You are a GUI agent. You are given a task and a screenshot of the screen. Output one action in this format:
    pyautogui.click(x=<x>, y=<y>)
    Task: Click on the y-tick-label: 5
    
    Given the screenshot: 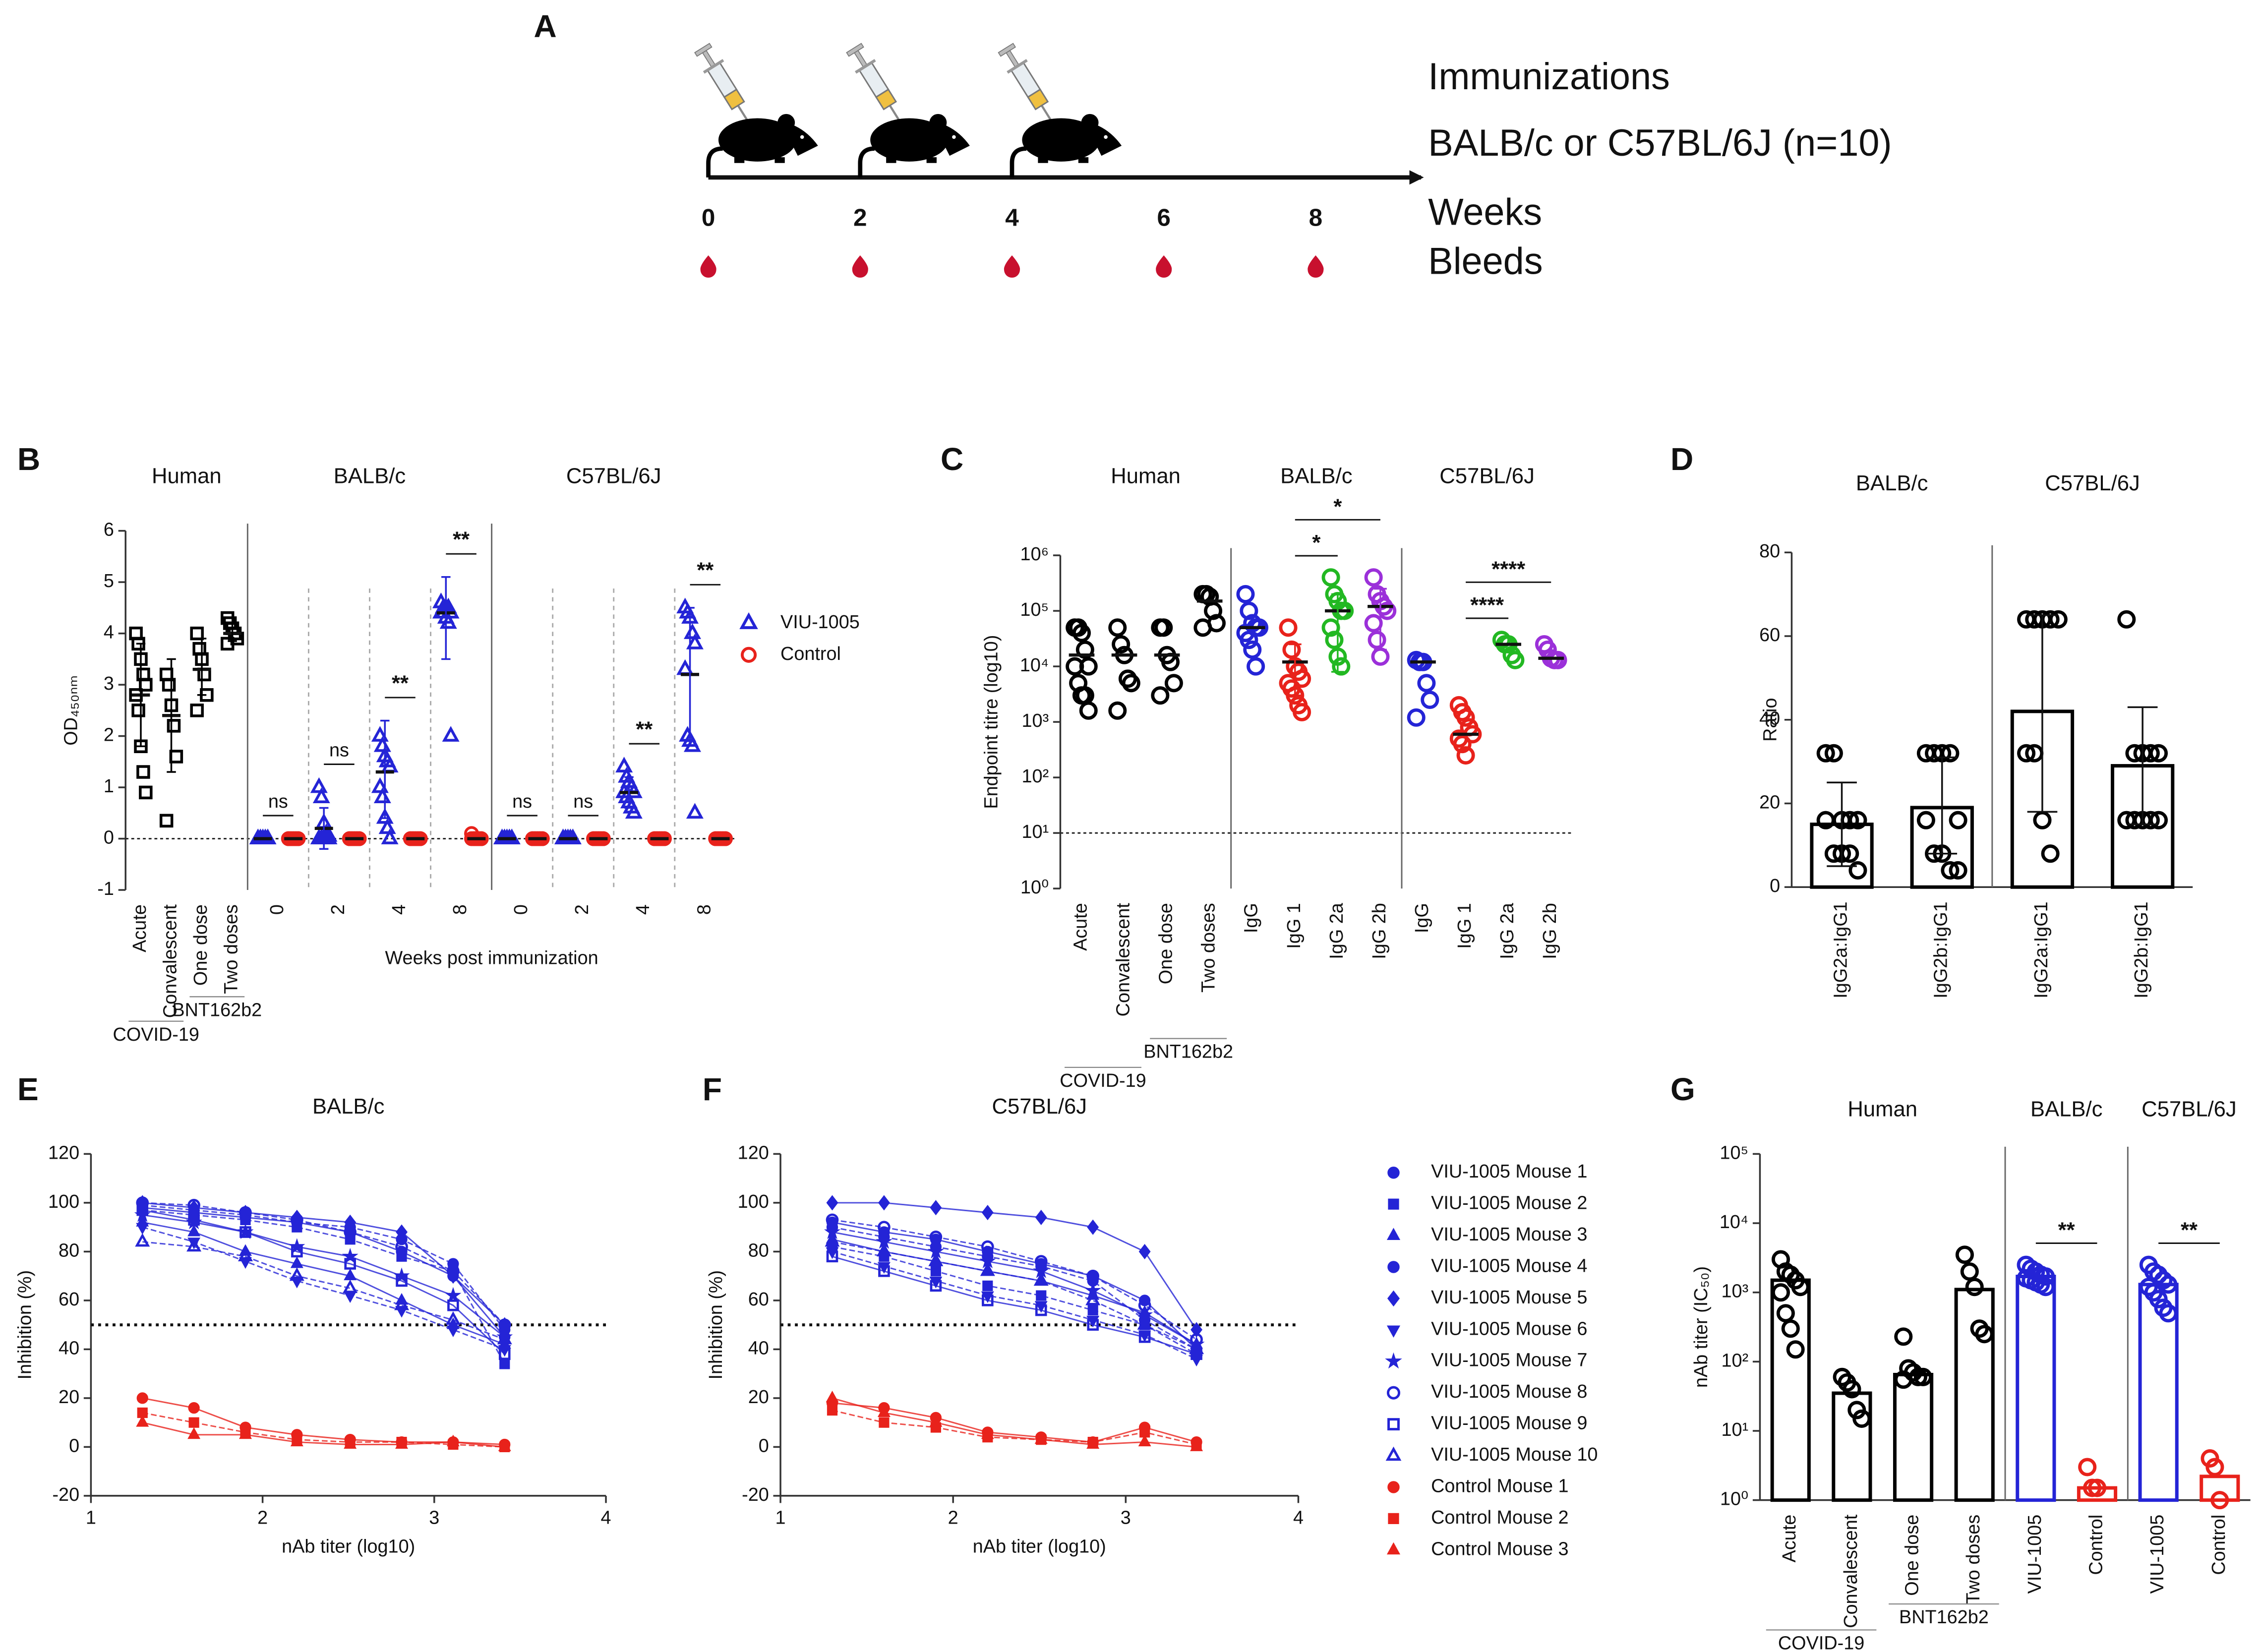 What is the action you would take?
    pyautogui.click(x=109, y=581)
    